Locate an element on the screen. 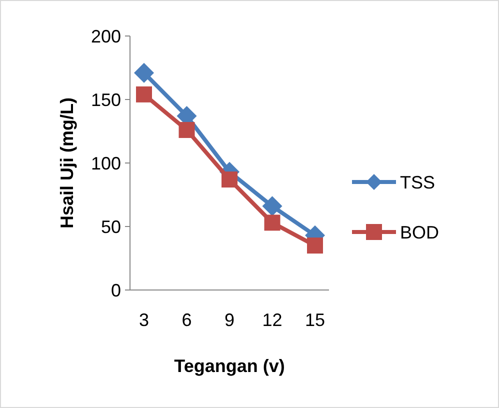 This screenshot has width=499, height=408. x-axis-title: Tegangan (v) is located at coordinates (229, 366).